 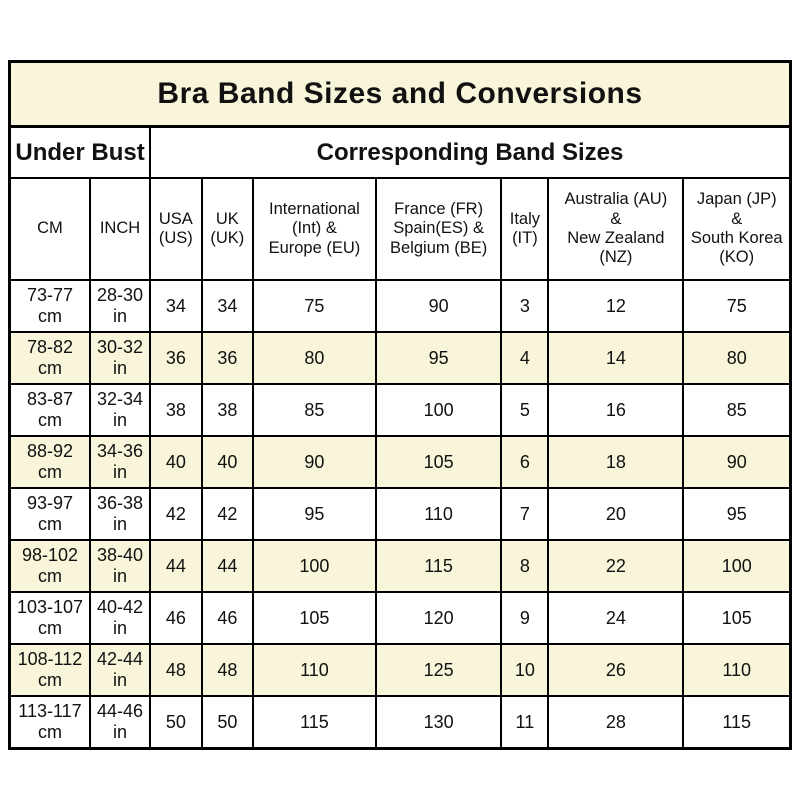 I want to click on cell-fr-es-be: 120, so click(x=438, y=618).